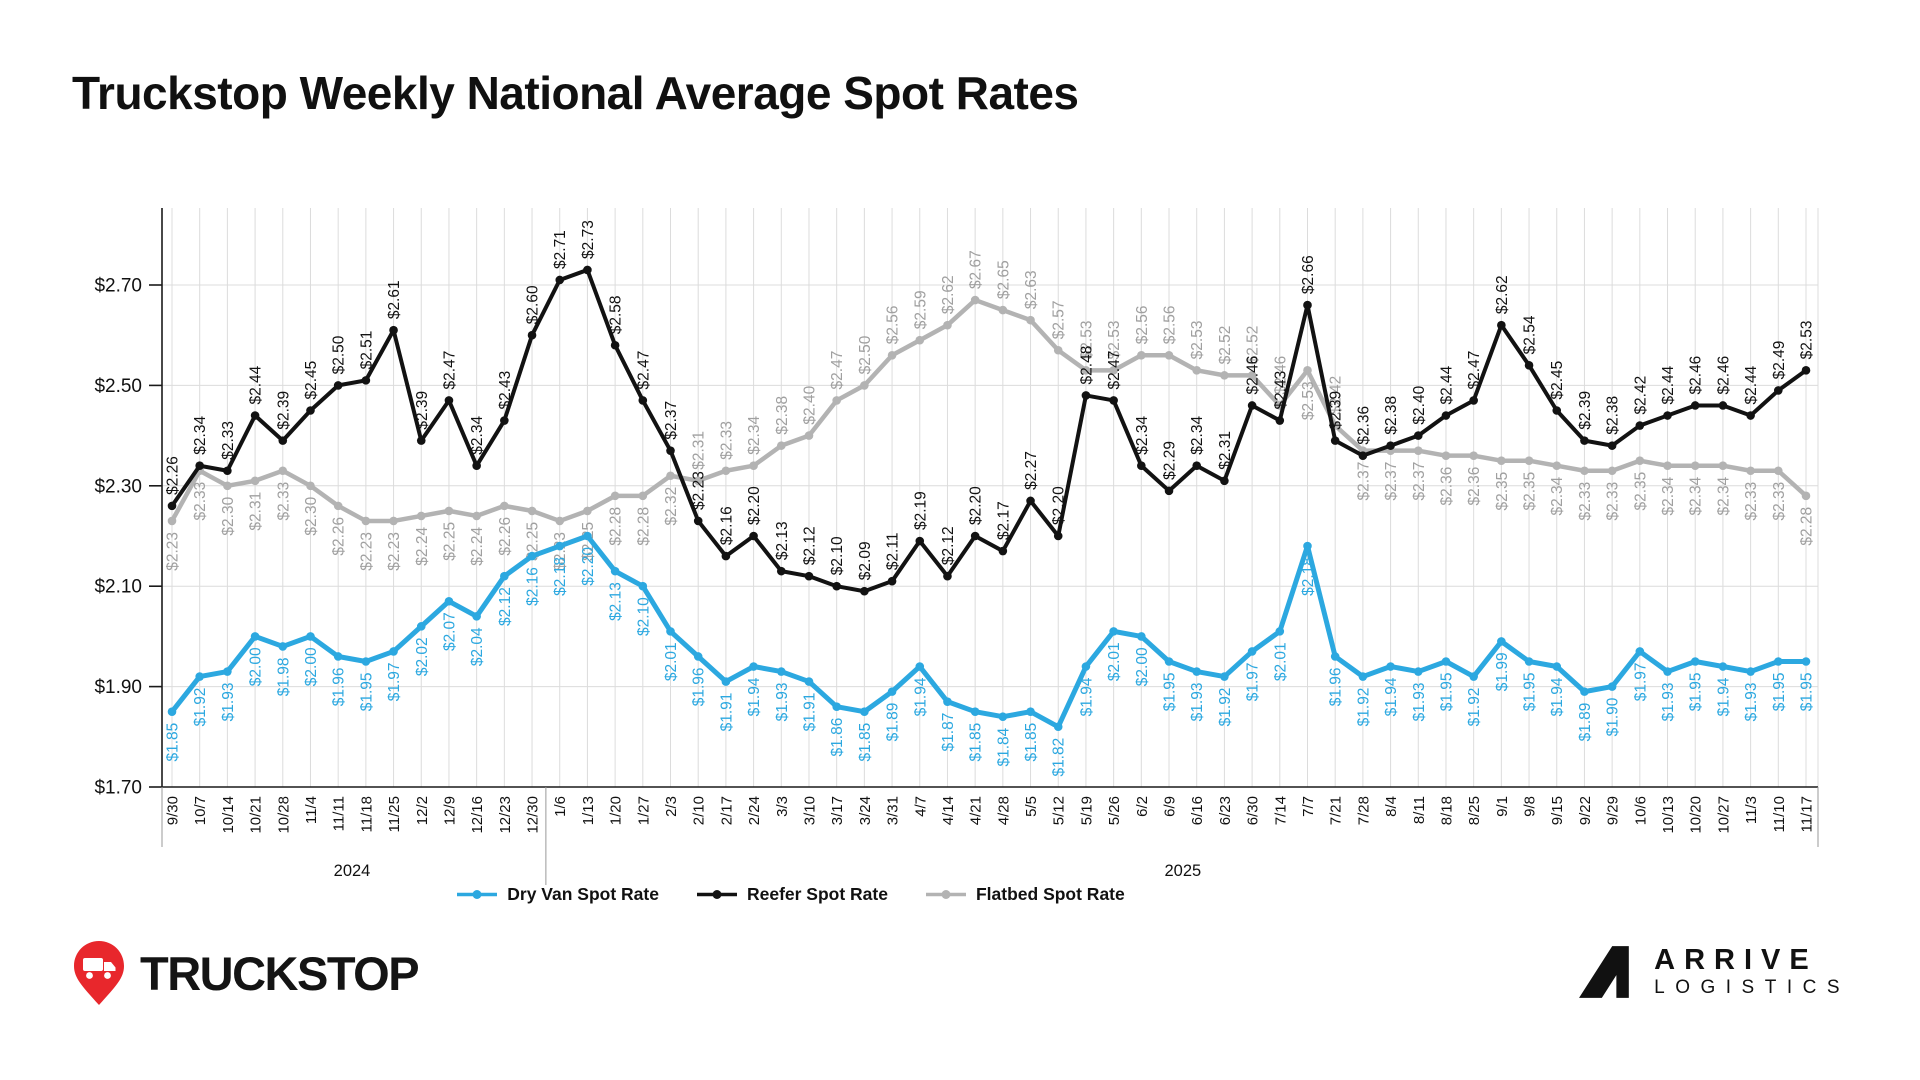 The width and height of the screenshot is (1920, 1080). Describe the element at coordinates (1003, 810) in the screenshot. I see `svg-text: 4/28` at that location.